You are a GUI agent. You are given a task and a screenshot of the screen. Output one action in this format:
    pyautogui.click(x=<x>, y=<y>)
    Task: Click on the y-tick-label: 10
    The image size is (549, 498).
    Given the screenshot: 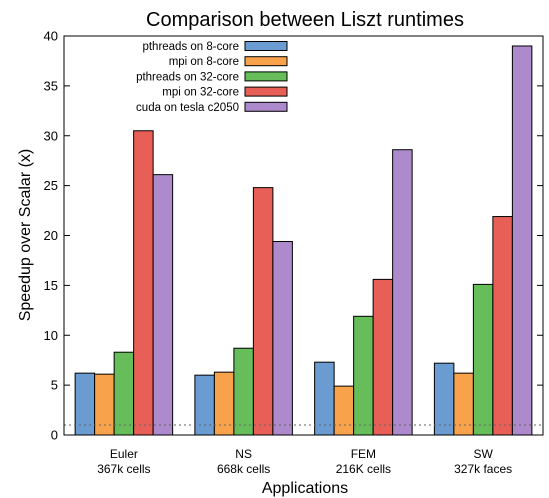 What is the action you would take?
    pyautogui.click(x=51, y=335)
    